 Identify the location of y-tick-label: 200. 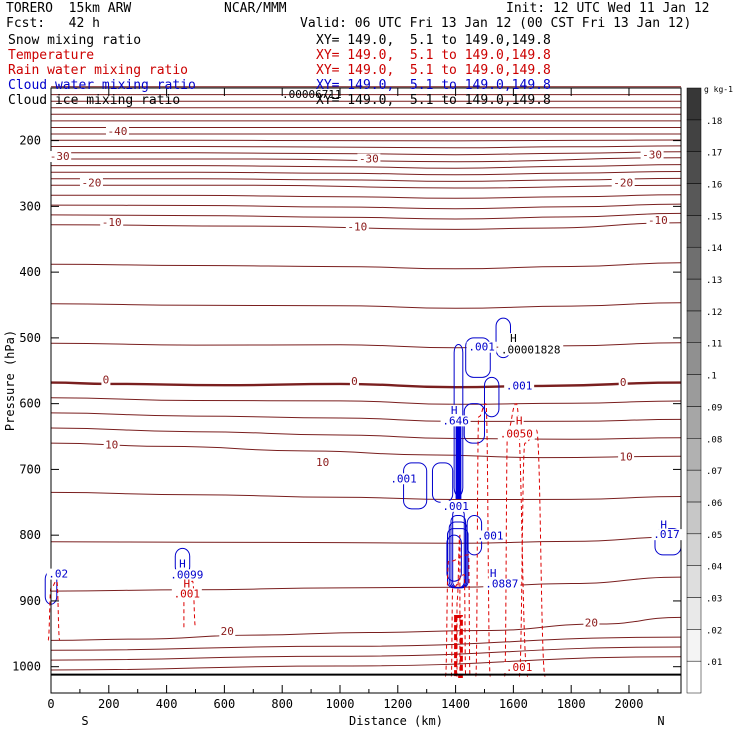
(30, 141).